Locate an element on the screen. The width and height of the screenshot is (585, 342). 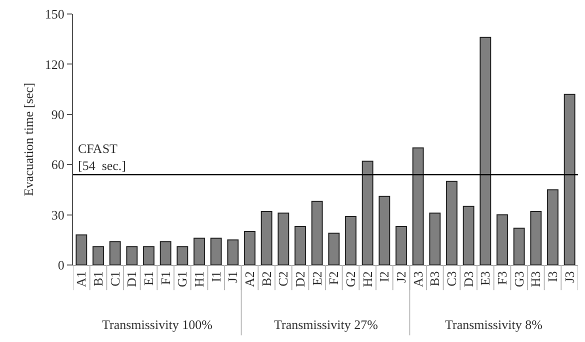
x-tick-label: E2 is located at coordinates (316, 278).